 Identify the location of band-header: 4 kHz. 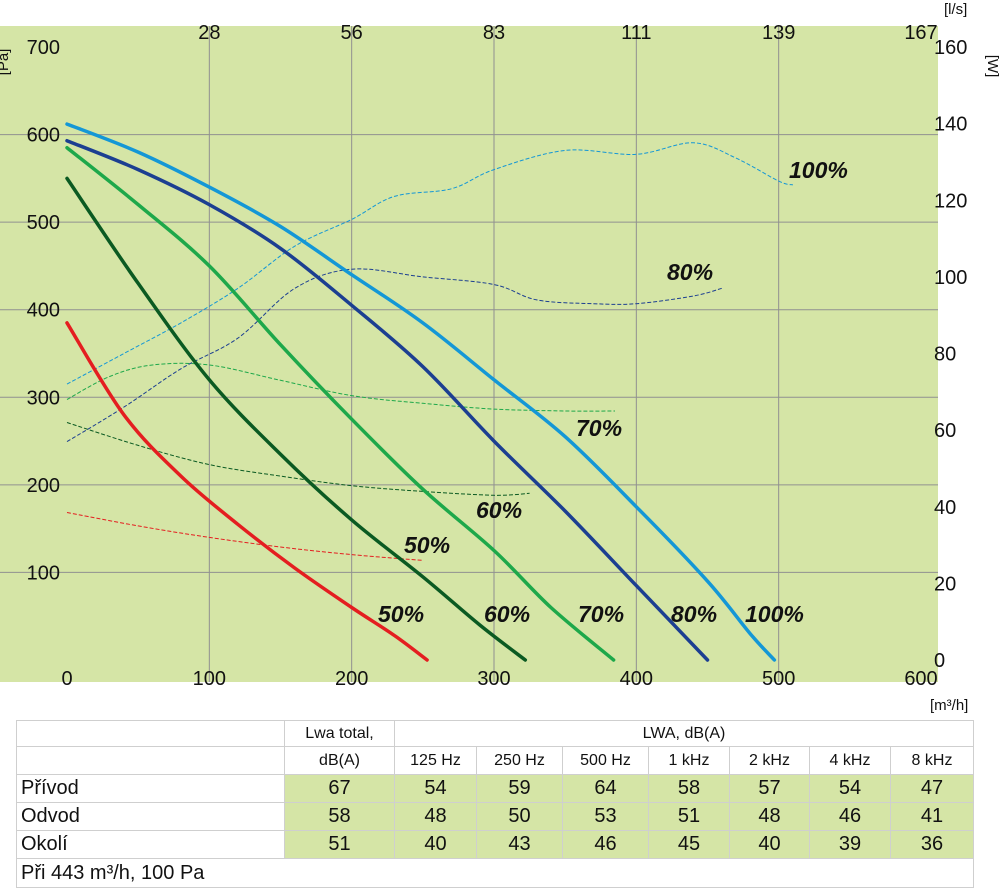
(850, 760).